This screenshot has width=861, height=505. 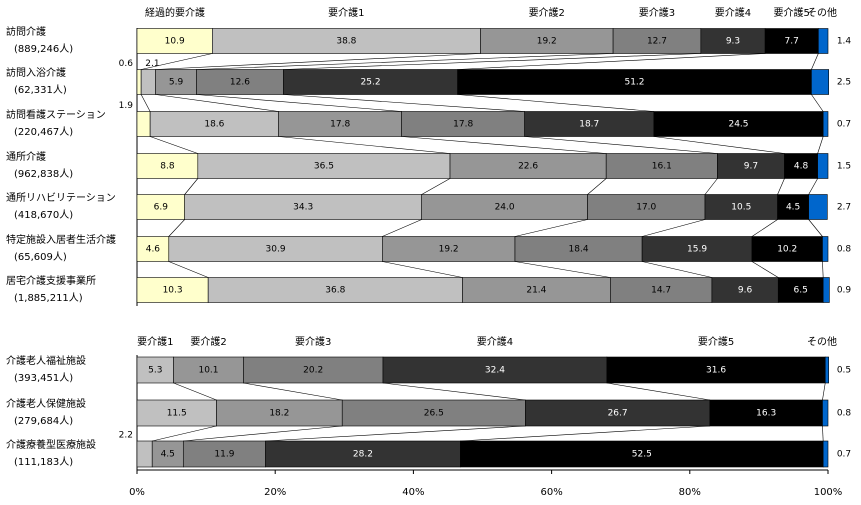 What do you see at coordinates (43, 462) in the screenshot?
I see `category-sublabel: (111,183人)` at bounding box center [43, 462].